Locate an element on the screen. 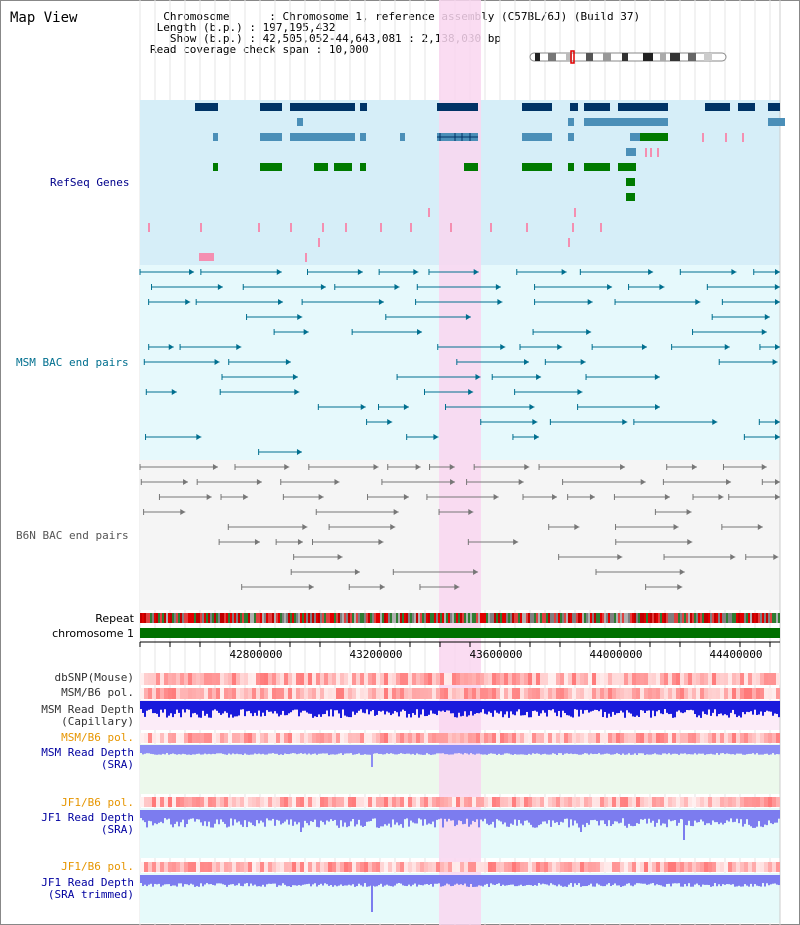 The image size is (800, 925). b6n-bac-track is located at coordinates (459, 527).